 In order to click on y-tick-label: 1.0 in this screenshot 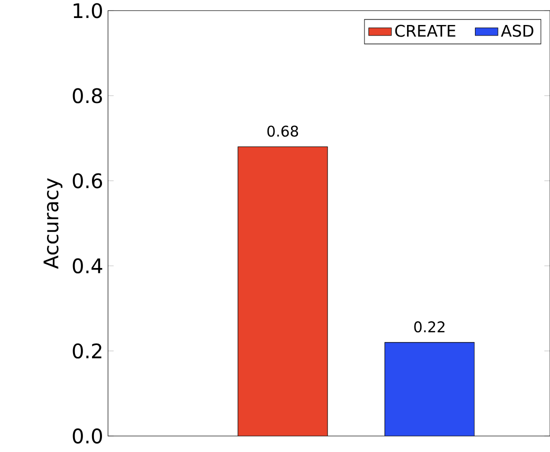, I will do `click(88, 10)`.